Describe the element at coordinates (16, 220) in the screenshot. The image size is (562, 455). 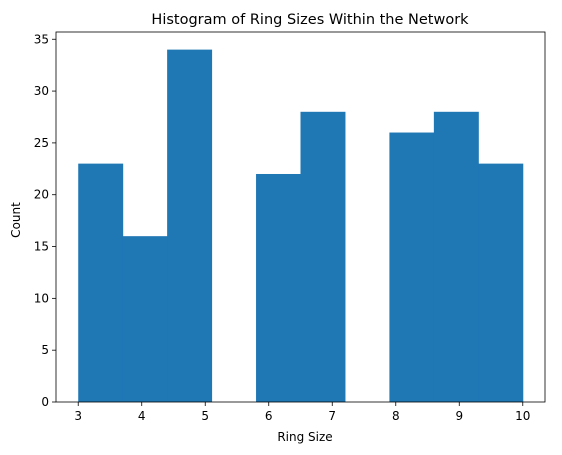
I see `y-axis-label: Count` at that location.